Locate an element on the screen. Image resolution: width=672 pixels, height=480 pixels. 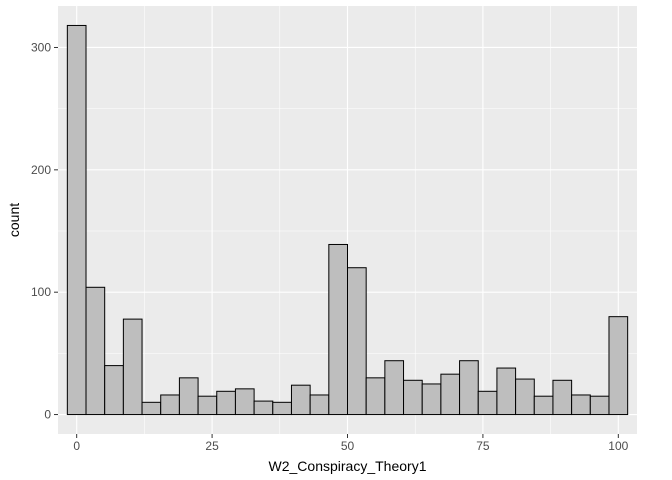
x-axis-ticks: 0 25 50 75 100 is located at coordinates (351, 443).